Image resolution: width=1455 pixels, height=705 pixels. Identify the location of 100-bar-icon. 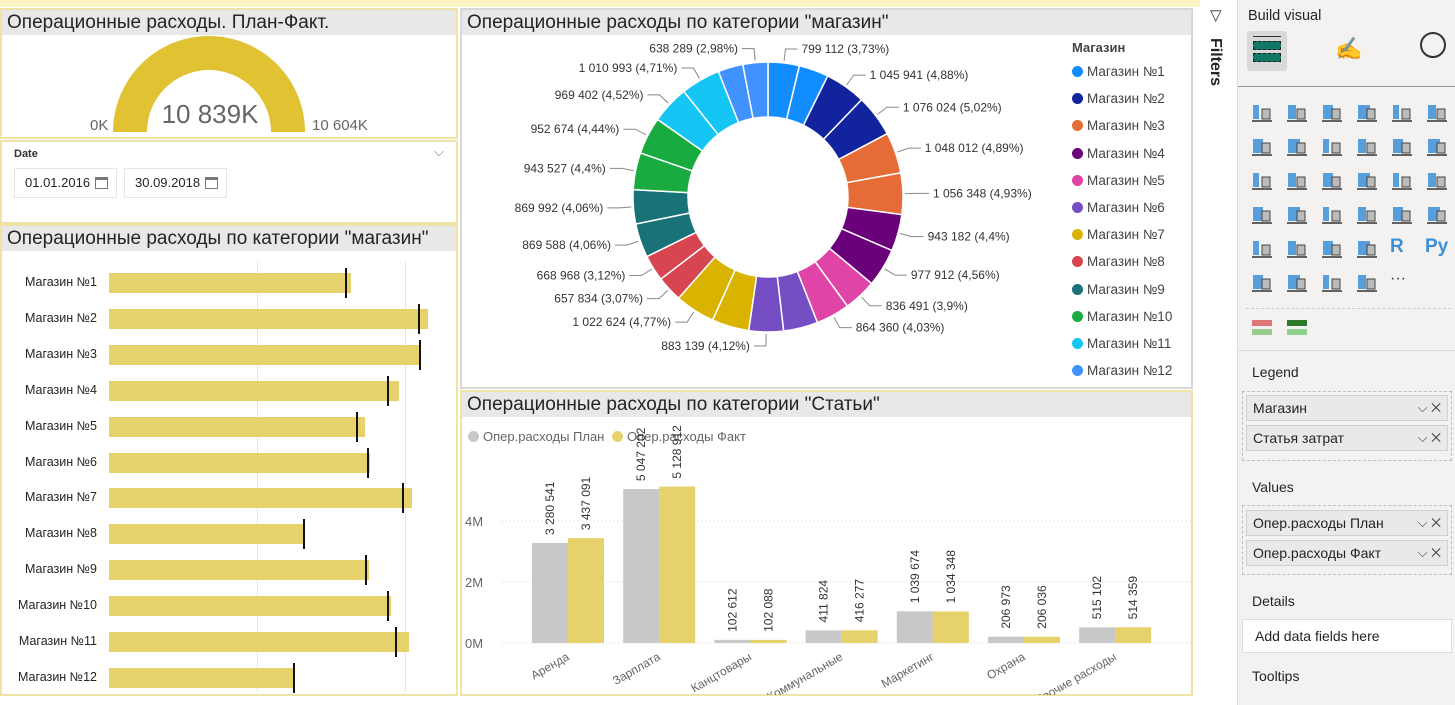
(1402, 112).